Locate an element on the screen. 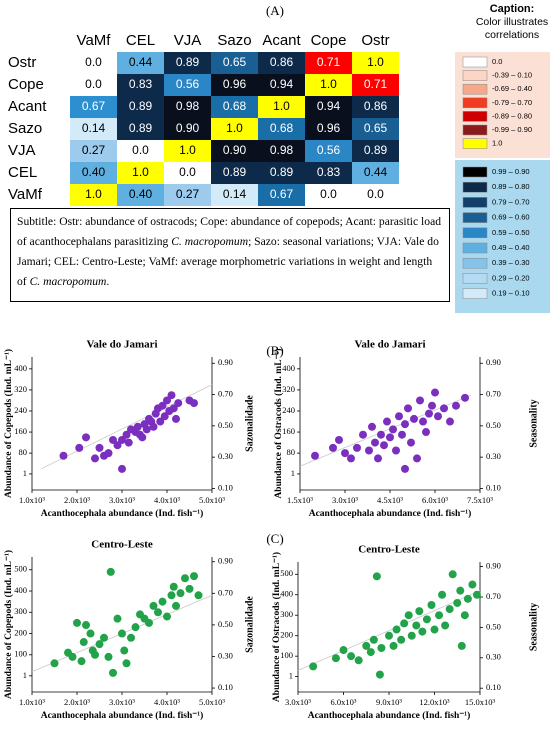  cell-label: 0.0 is located at coordinates (93, 62).